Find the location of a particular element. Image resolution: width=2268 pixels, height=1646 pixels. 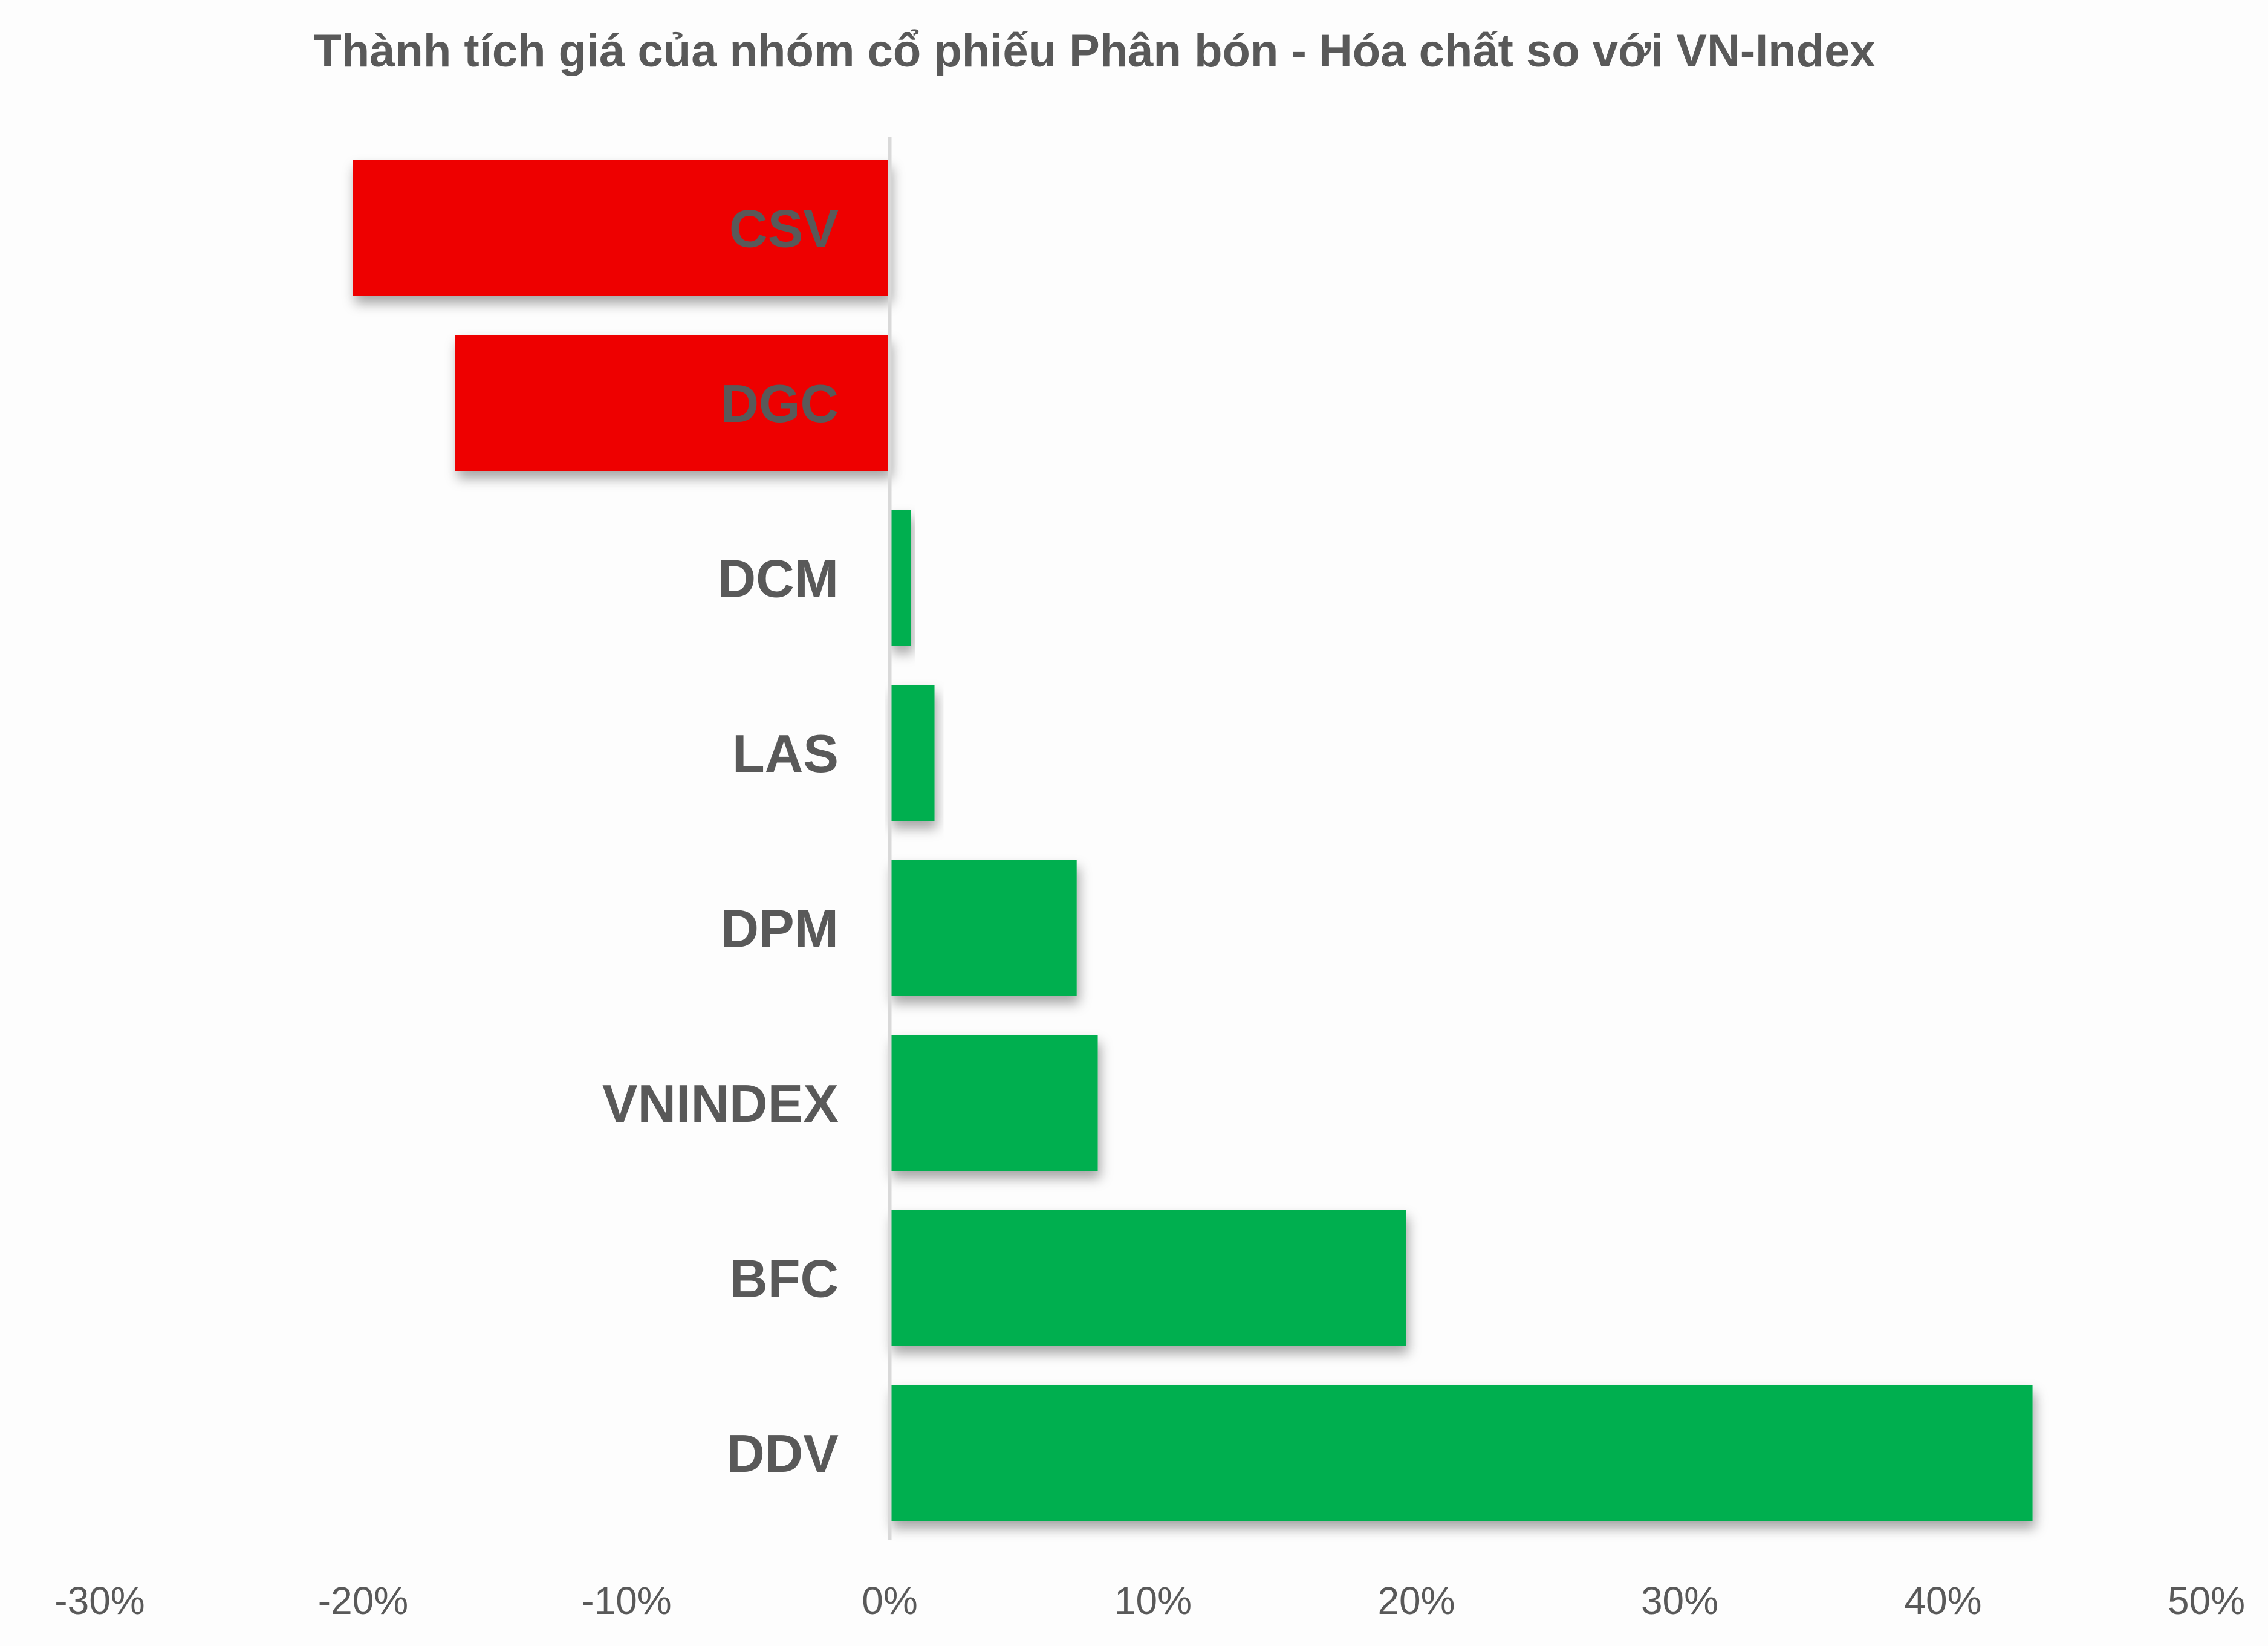

bar-csv is located at coordinates (621, 228).